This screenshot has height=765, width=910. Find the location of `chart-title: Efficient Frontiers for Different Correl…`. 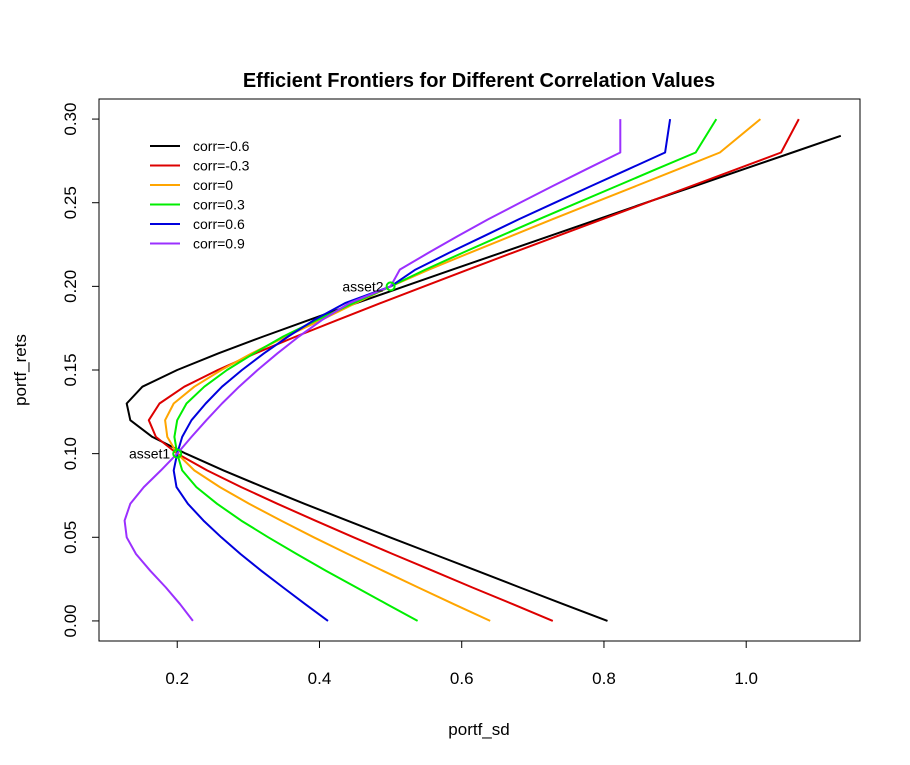

chart-title: Efficient Frontiers for Different Correl… is located at coordinates (479, 81).